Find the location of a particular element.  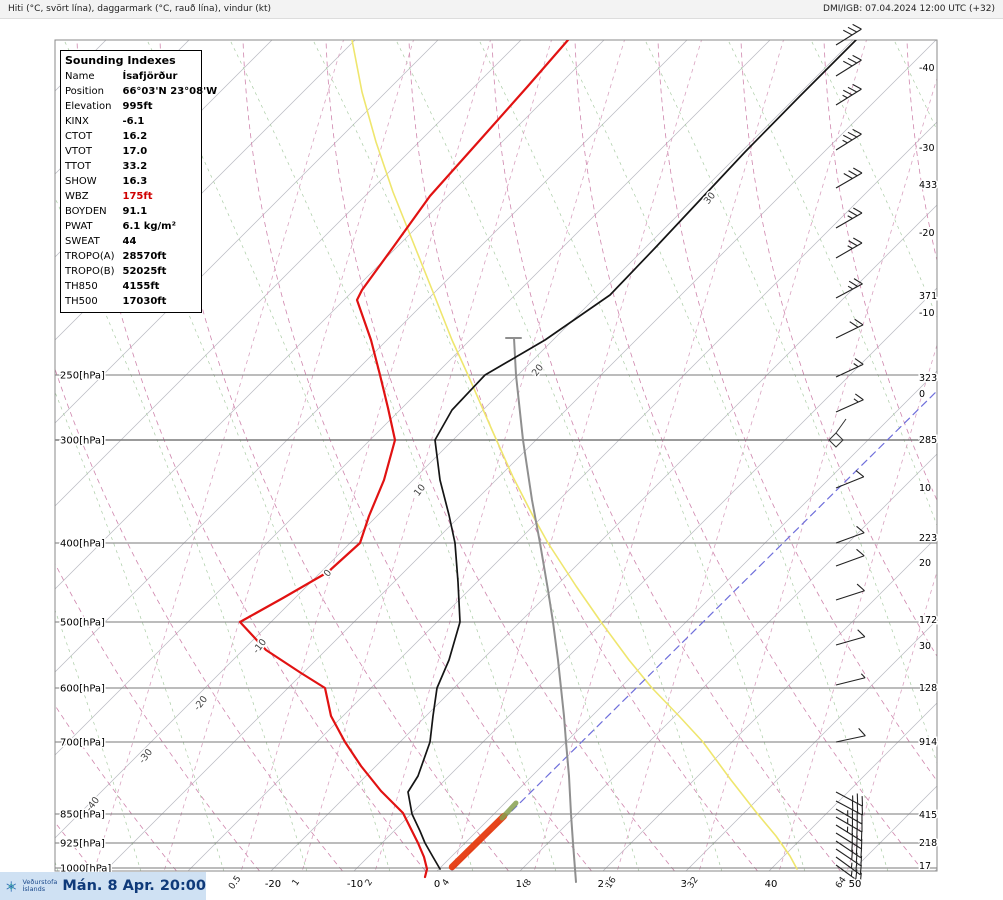

index-row: TTOT 33.2 is located at coordinates (141, 166).